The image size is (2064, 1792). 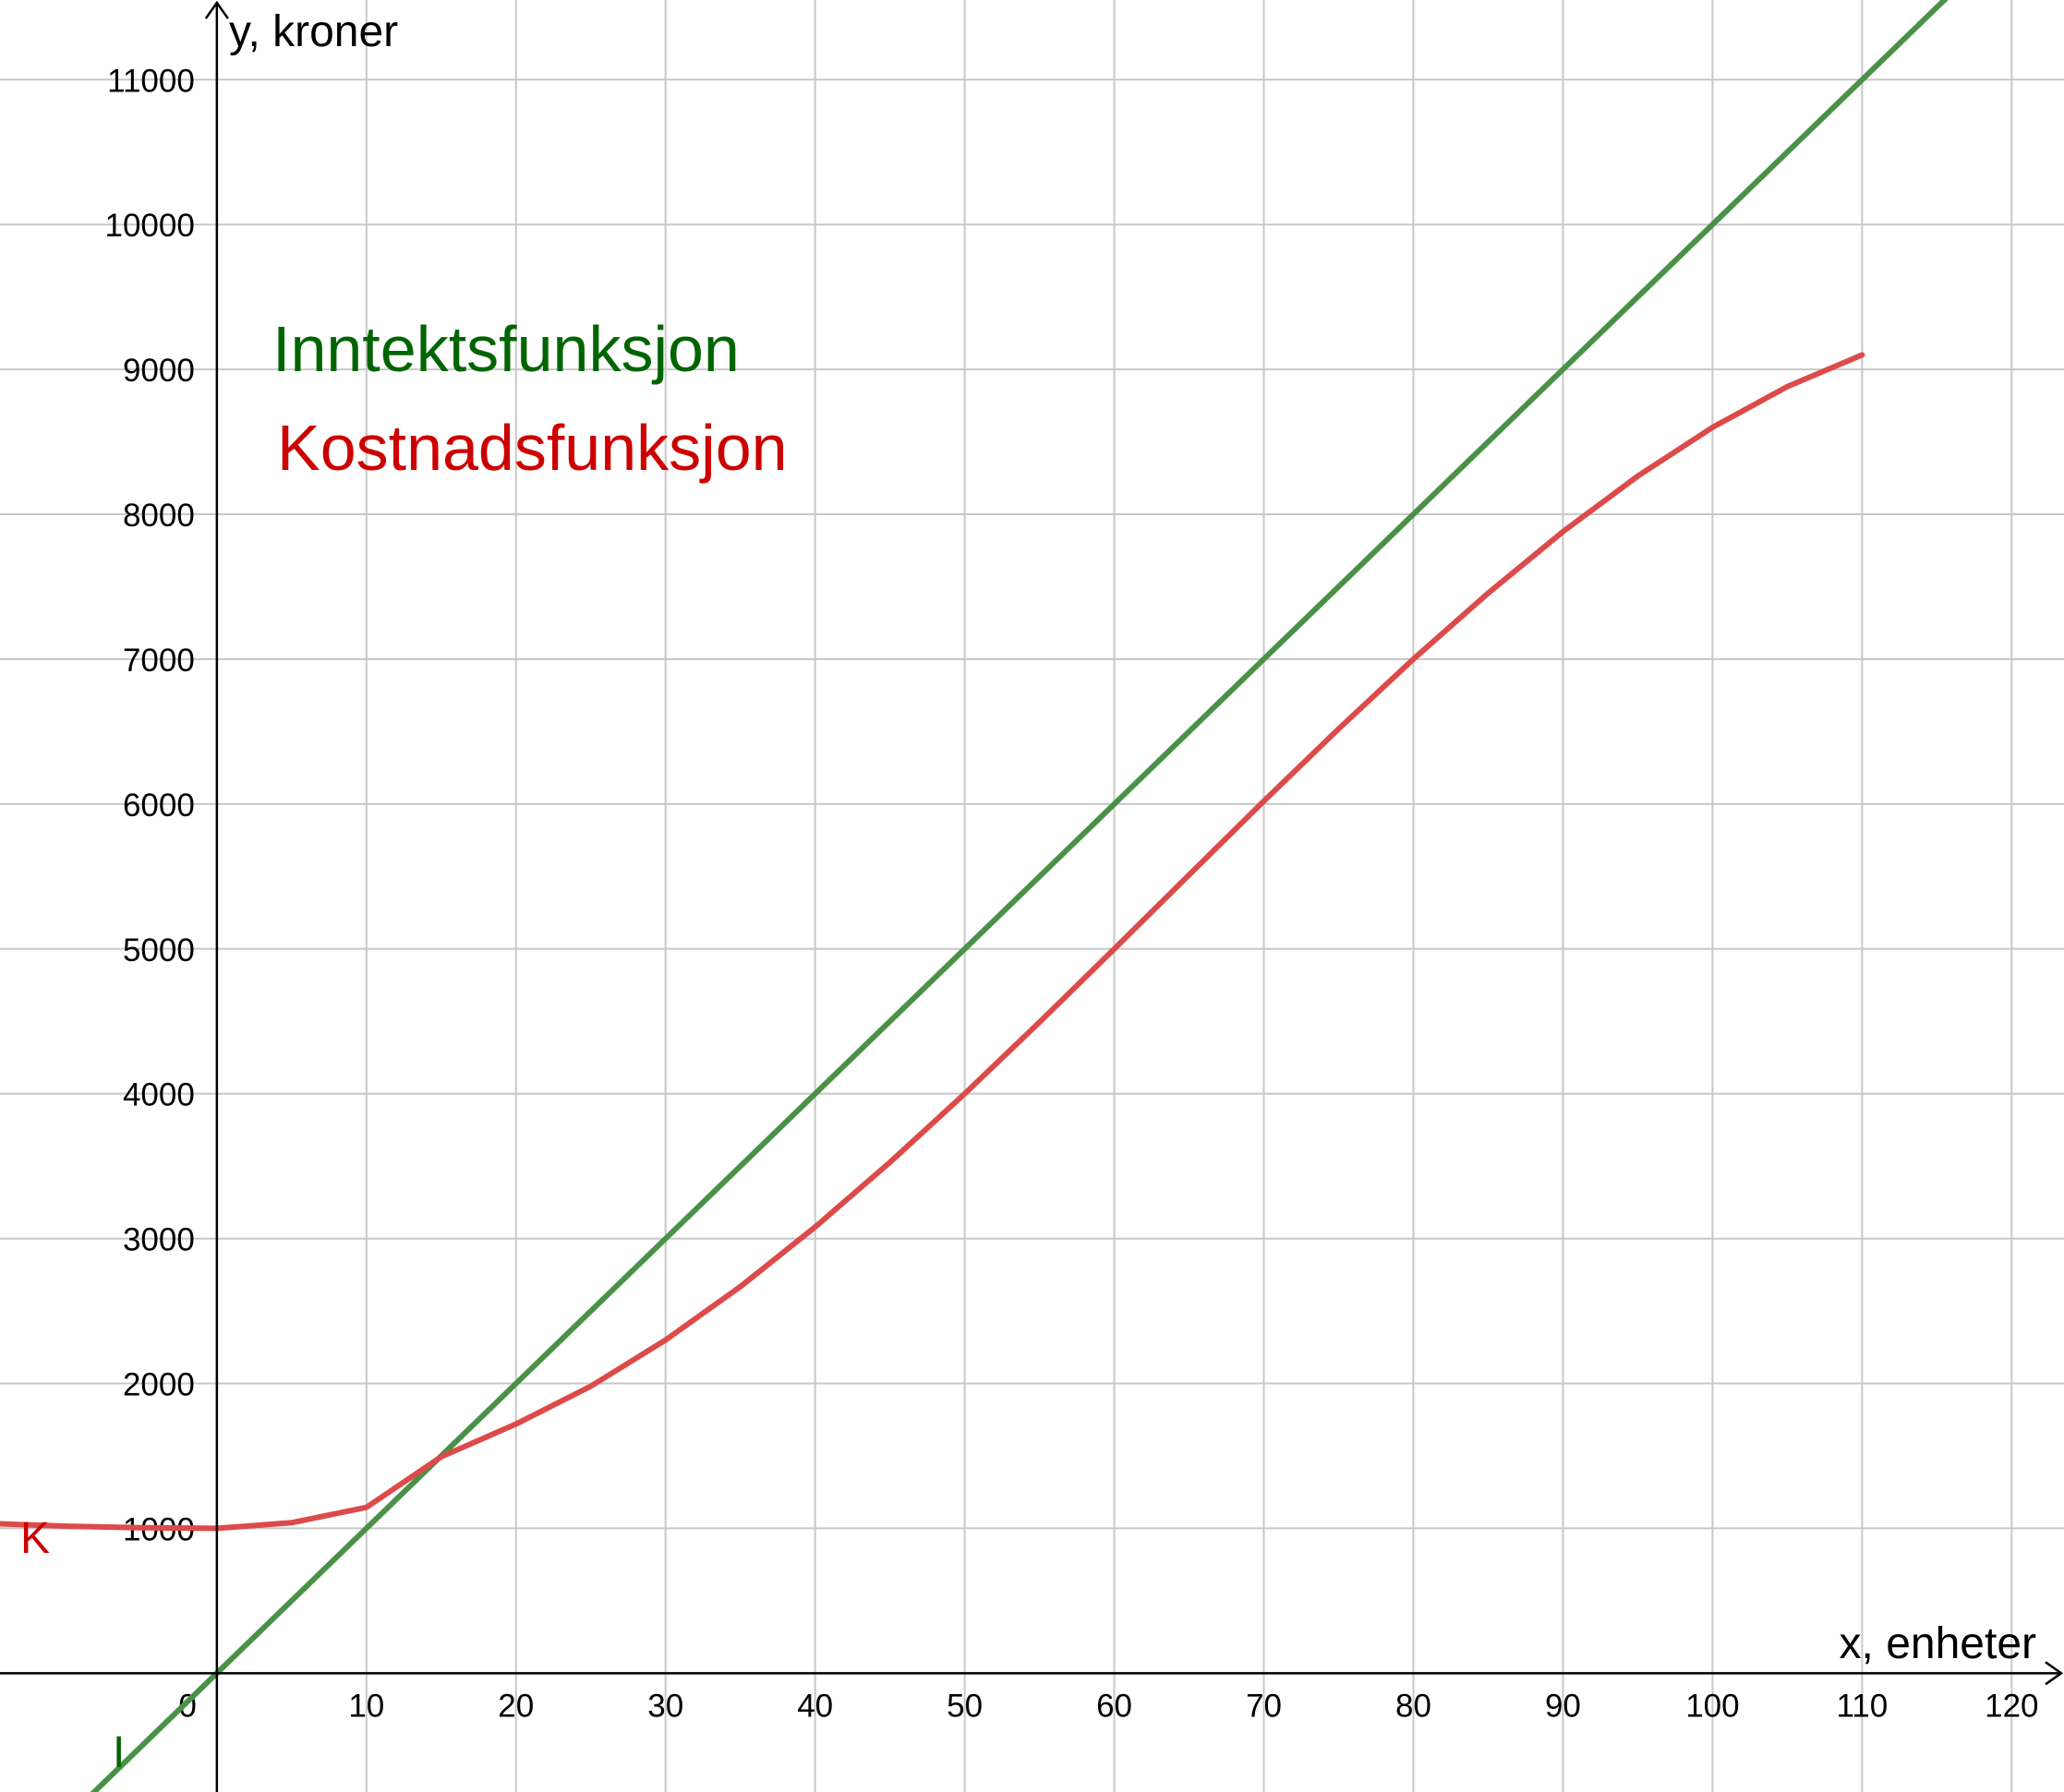 I want to click on legend-entry-kostnadsfunksjon: Kostnadsfunksjon, so click(x=532, y=448).